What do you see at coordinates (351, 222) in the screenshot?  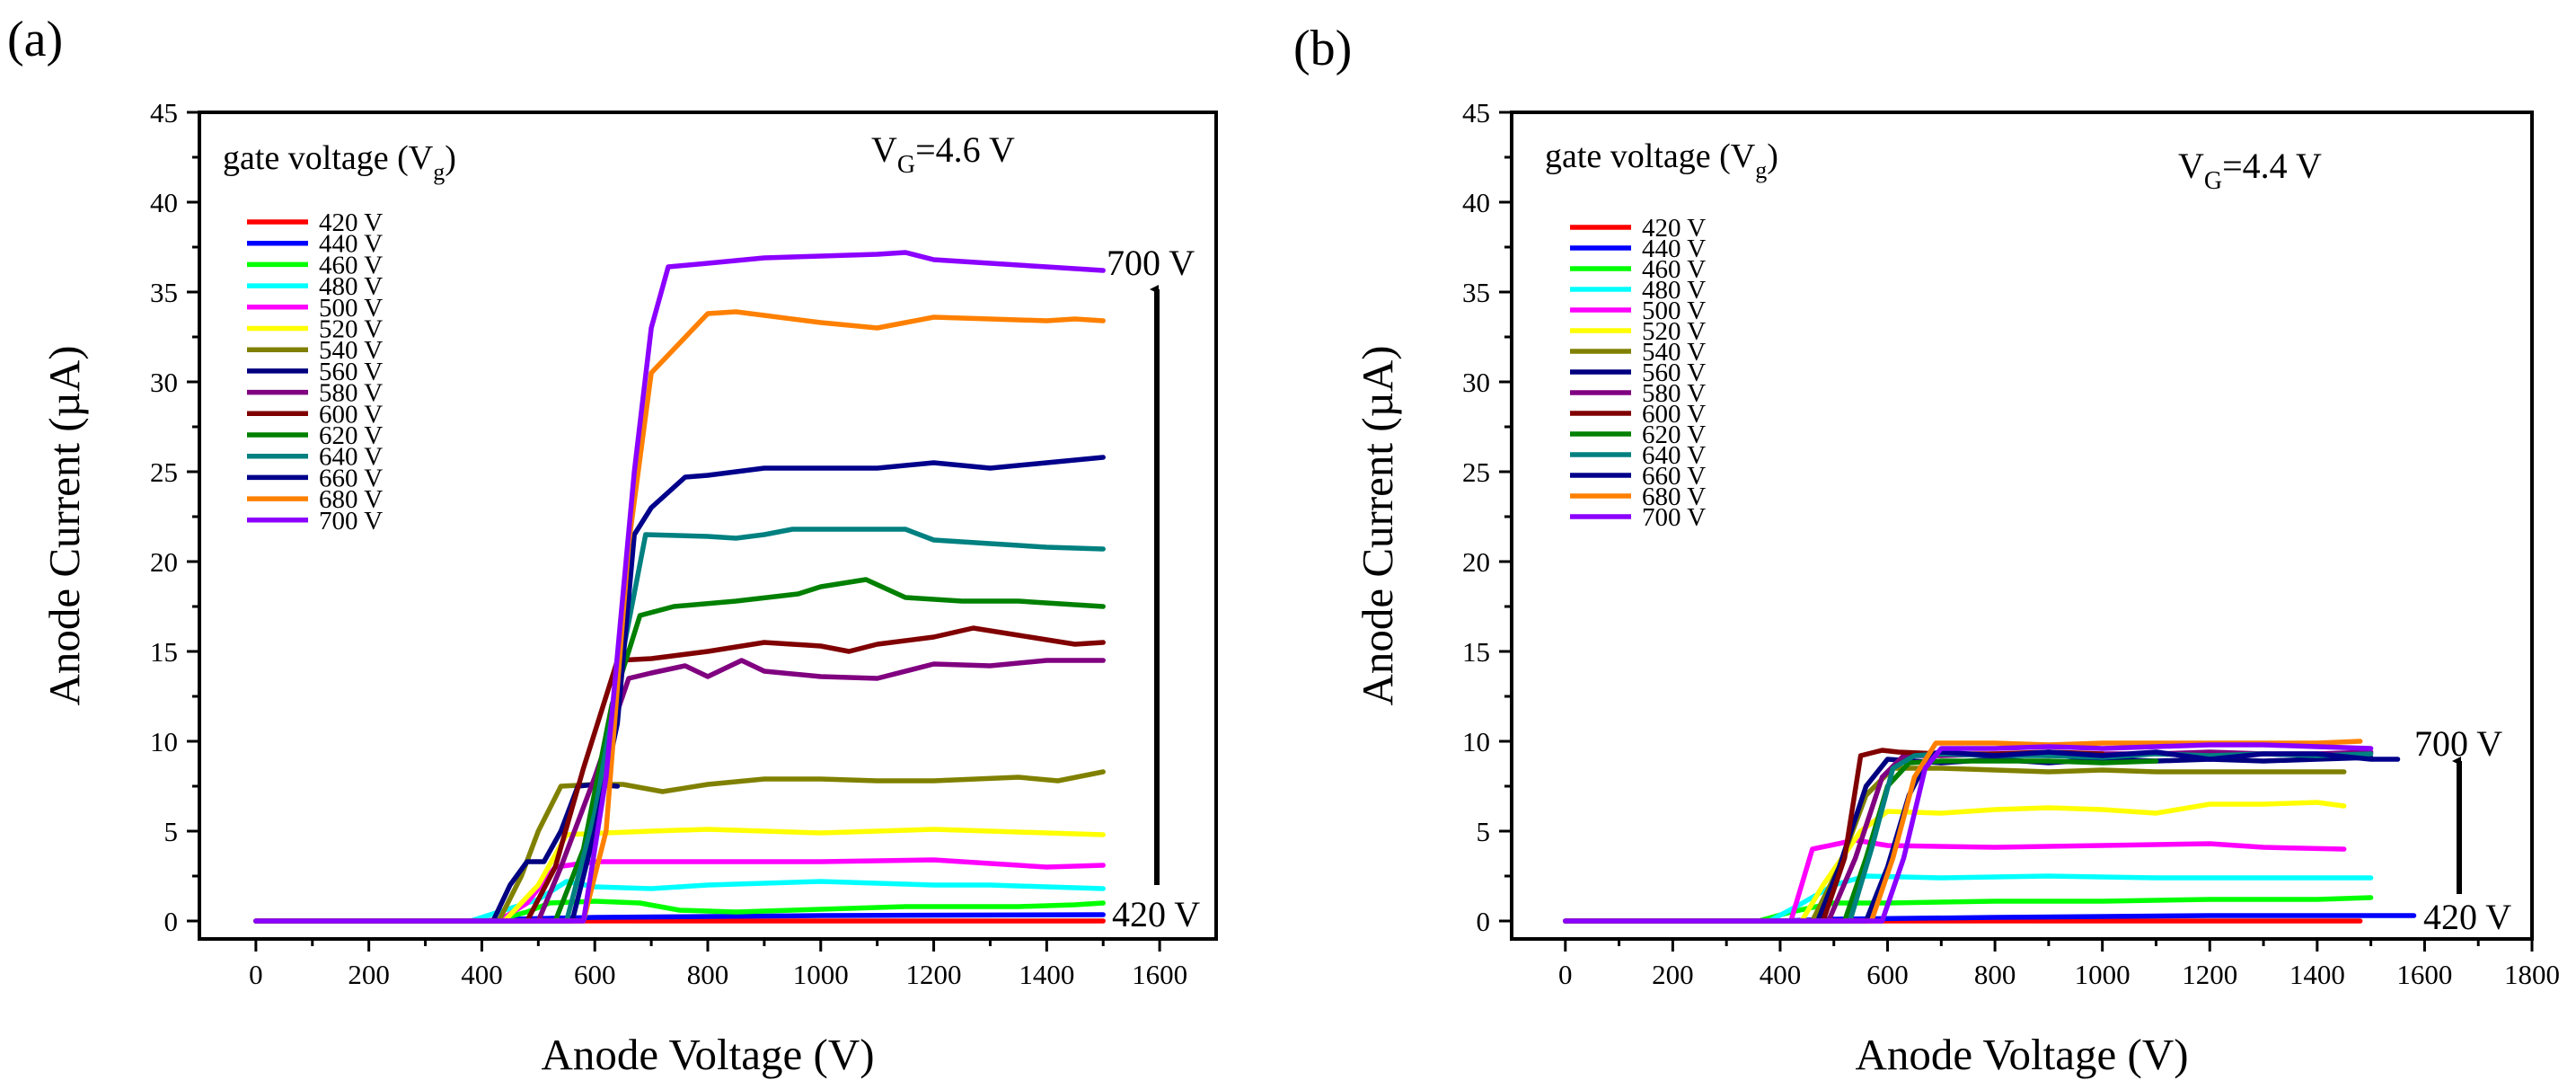 I see `panel-a-legend-label: 420 V` at bounding box center [351, 222].